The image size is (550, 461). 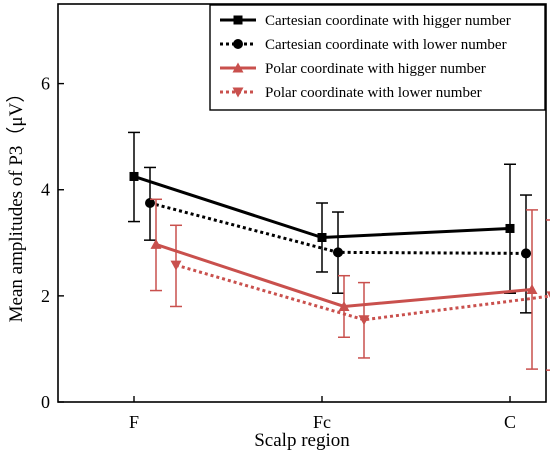 I want to click on data-point-triangle-down, so click(x=176, y=266).